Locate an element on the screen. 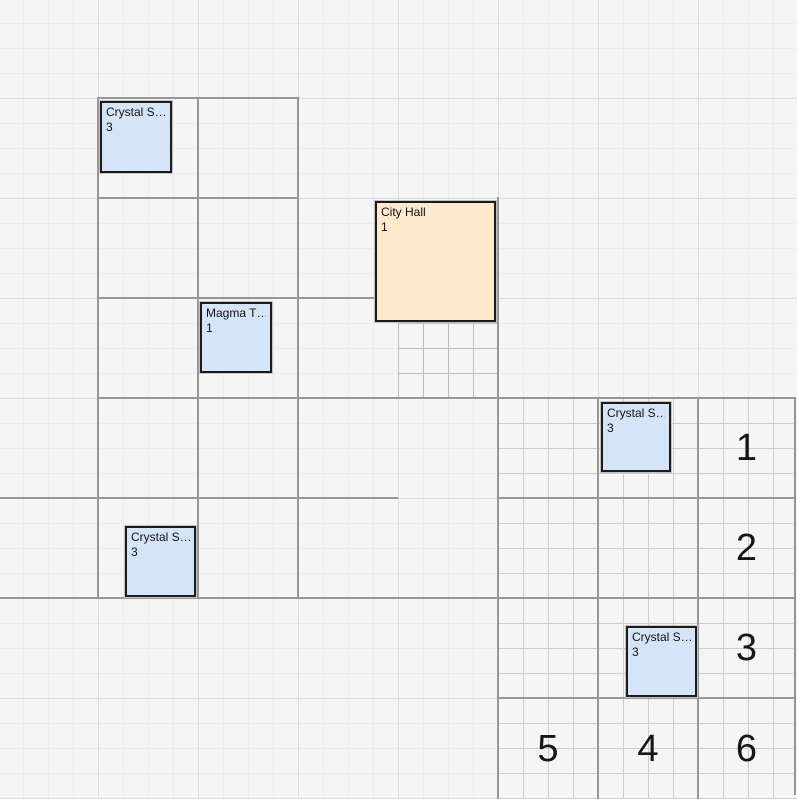 The height and width of the screenshot is (799, 797). plot-number: 5 is located at coordinates (548, 748).